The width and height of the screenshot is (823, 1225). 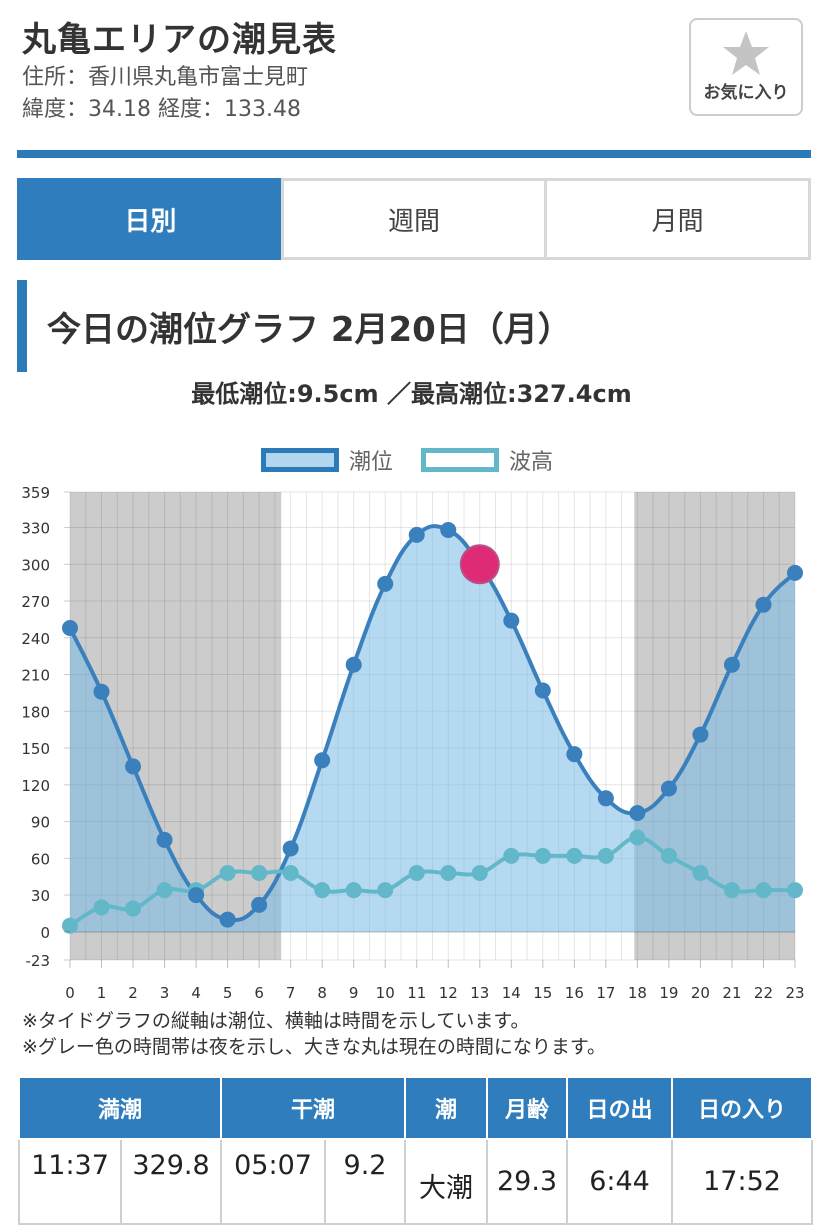 I want to click on x-tick-label: 21, so click(x=731, y=993).